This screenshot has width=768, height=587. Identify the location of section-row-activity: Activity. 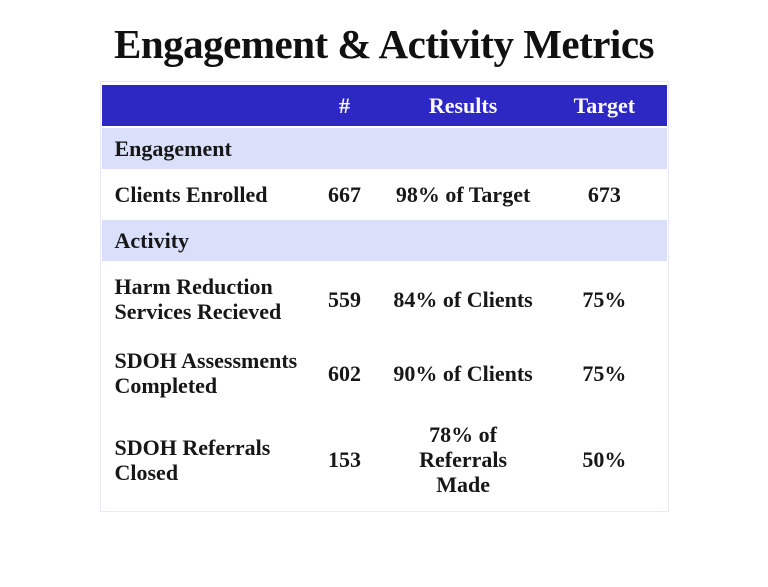
(384, 241).